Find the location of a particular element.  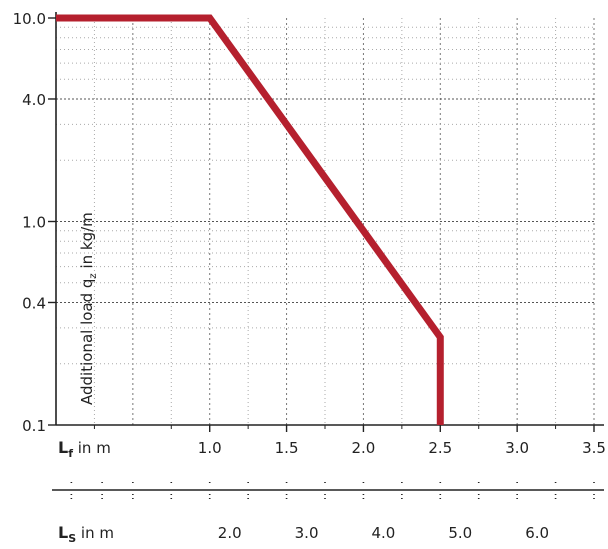

y-tick-label: 1.0 is located at coordinates (34, 223).